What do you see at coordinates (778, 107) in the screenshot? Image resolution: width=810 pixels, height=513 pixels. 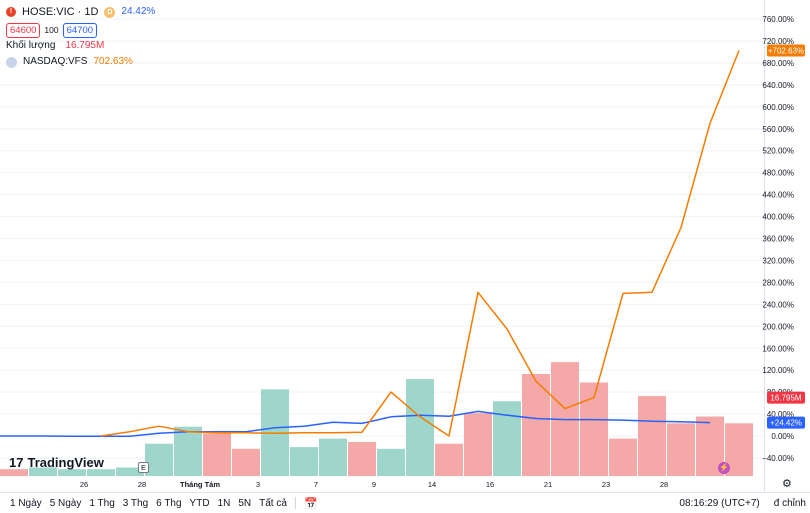 I see `y-tick-label: 600.00%` at bounding box center [778, 107].